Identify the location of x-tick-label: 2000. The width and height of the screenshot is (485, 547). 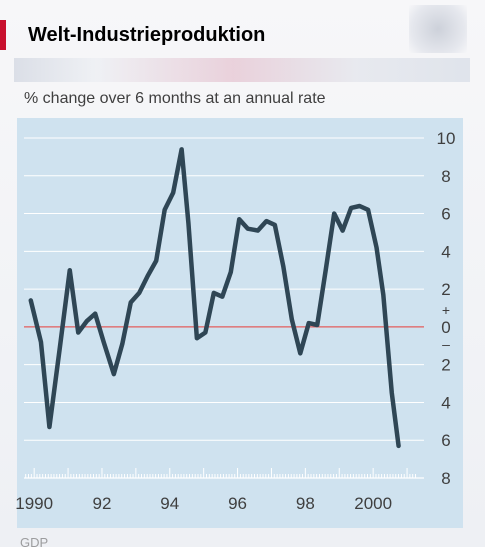
(373, 503).